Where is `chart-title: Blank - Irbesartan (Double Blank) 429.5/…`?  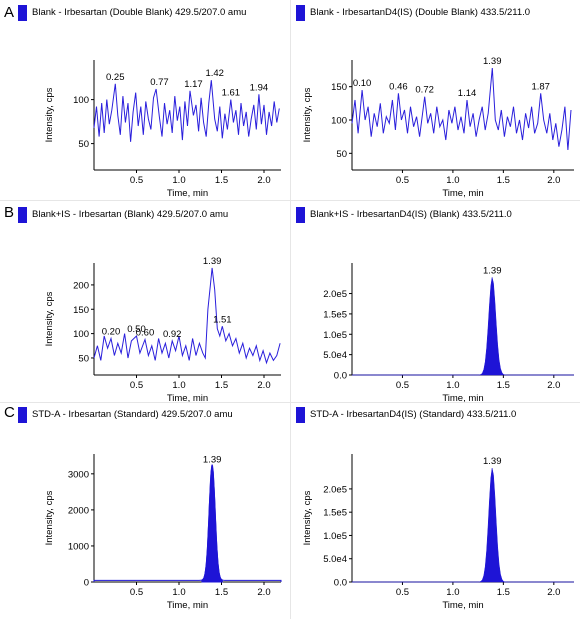 chart-title: Blank - Irbesartan (Double Blank) 429.5/… is located at coordinates (139, 12).